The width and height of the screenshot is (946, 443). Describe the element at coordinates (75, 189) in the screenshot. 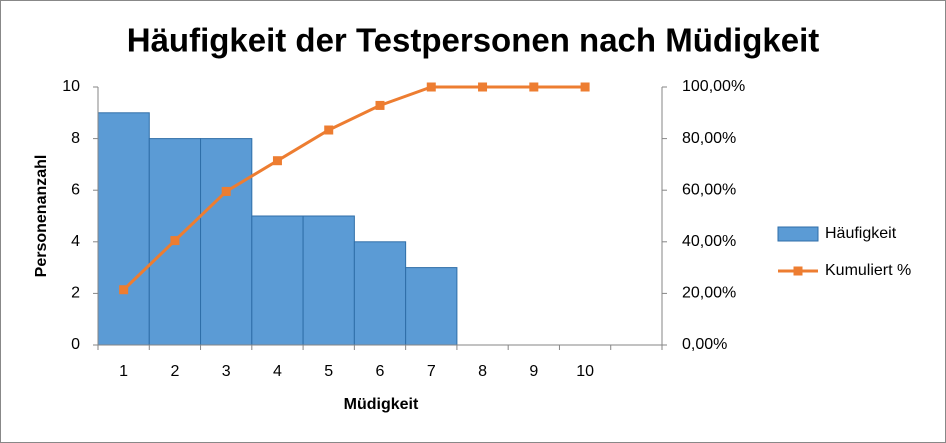

I see `y-tick-label: 6` at that location.